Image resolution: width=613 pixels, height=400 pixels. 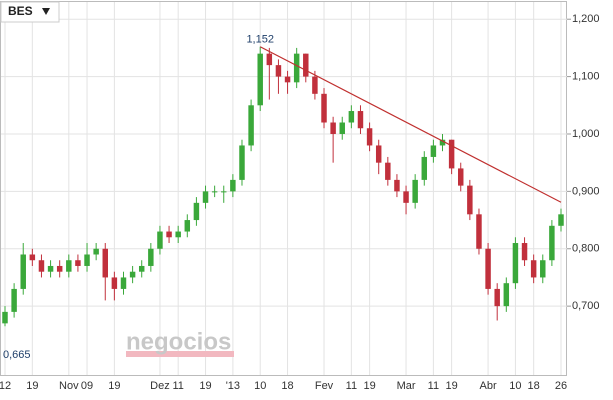 I want to click on y-tick-label: 0,800, so click(x=586, y=249).